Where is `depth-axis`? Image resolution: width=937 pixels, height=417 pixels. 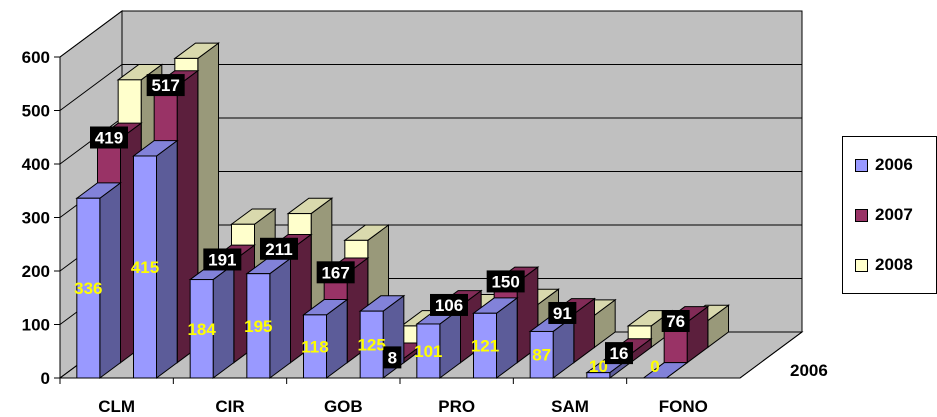
depth-axis is located at coordinates (771, 355).